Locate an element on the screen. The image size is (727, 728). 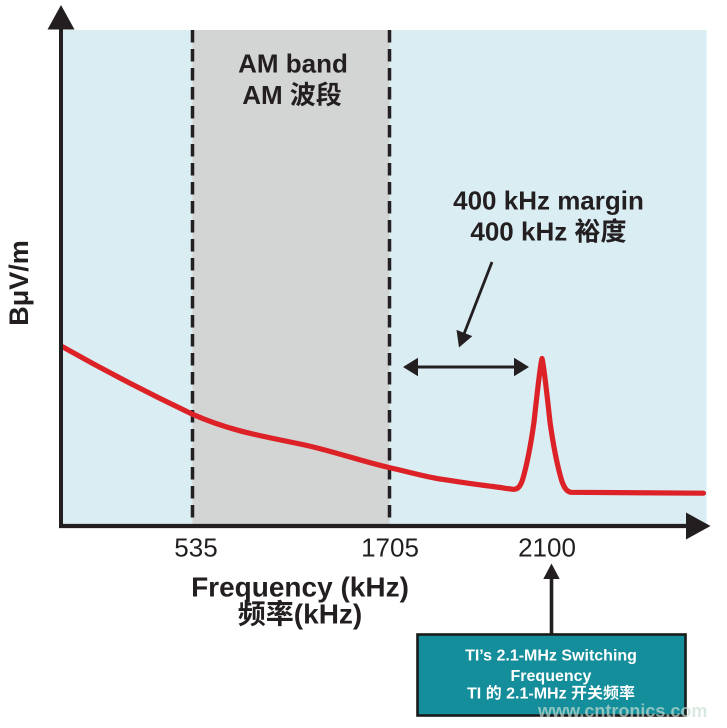
svg-text: AM band is located at coordinates (293, 63).